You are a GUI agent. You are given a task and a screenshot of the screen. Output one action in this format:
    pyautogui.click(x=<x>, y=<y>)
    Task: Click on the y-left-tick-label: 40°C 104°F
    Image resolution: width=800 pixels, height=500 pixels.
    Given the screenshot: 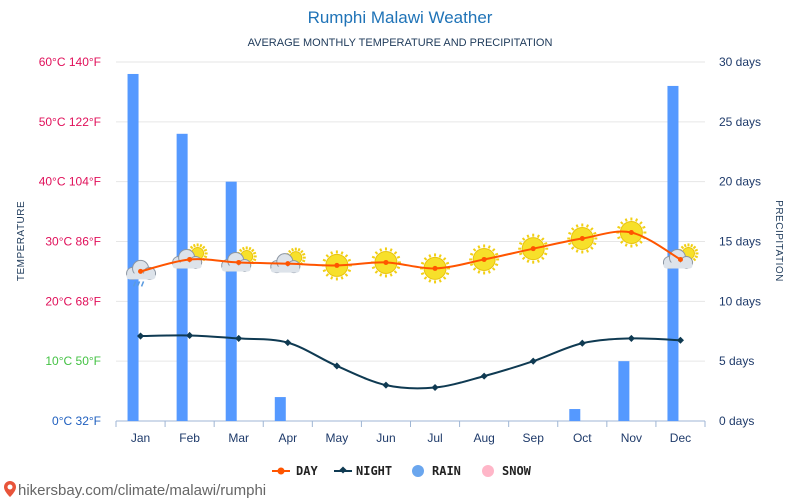 What is the action you would take?
    pyautogui.click(x=70, y=182)
    